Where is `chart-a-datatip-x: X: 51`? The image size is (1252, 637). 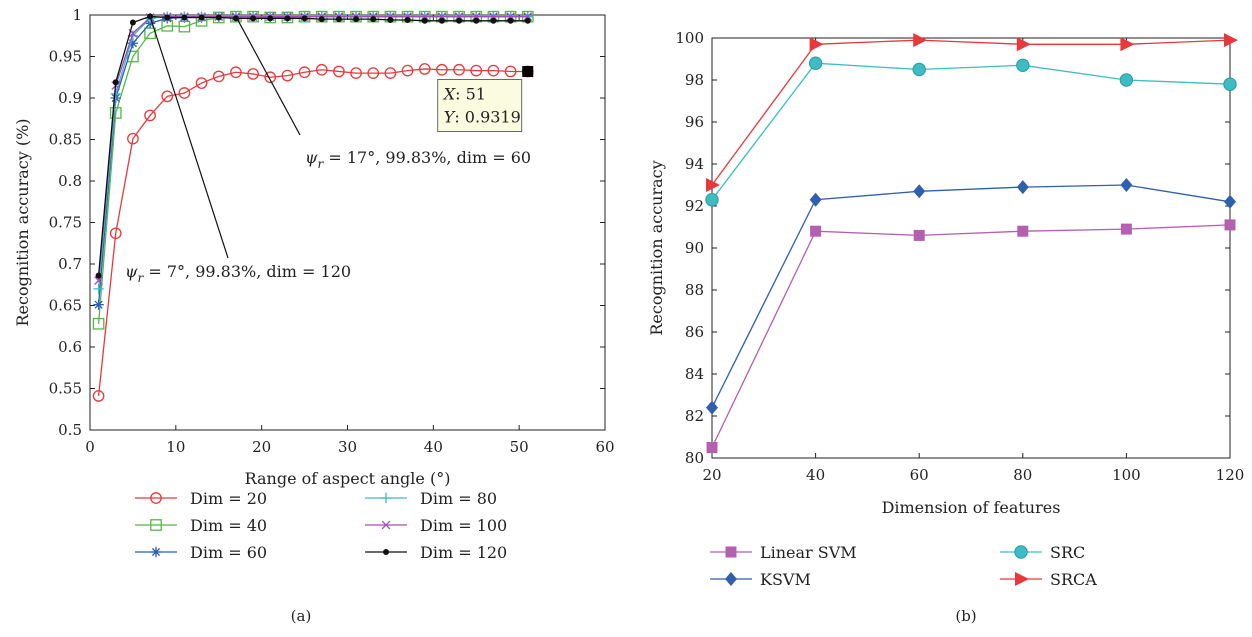
chart-a-datatip-x: X: 51 is located at coordinates (464, 94).